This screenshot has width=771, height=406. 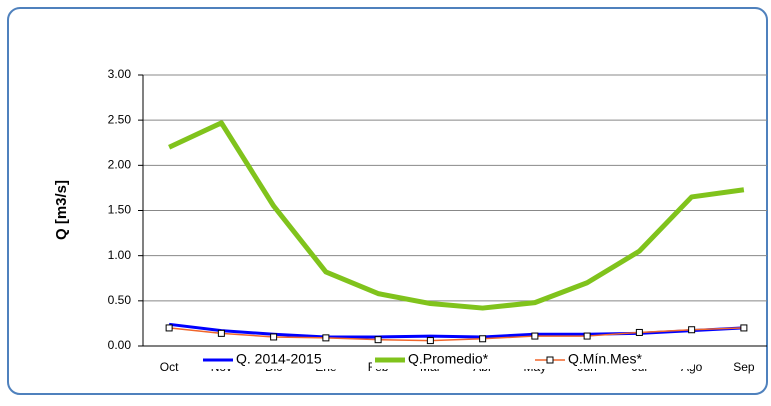 What do you see at coordinates (605, 359) in the screenshot?
I see `legend-label: Q.Mín.Mes*` at bounding box center [605, 359].